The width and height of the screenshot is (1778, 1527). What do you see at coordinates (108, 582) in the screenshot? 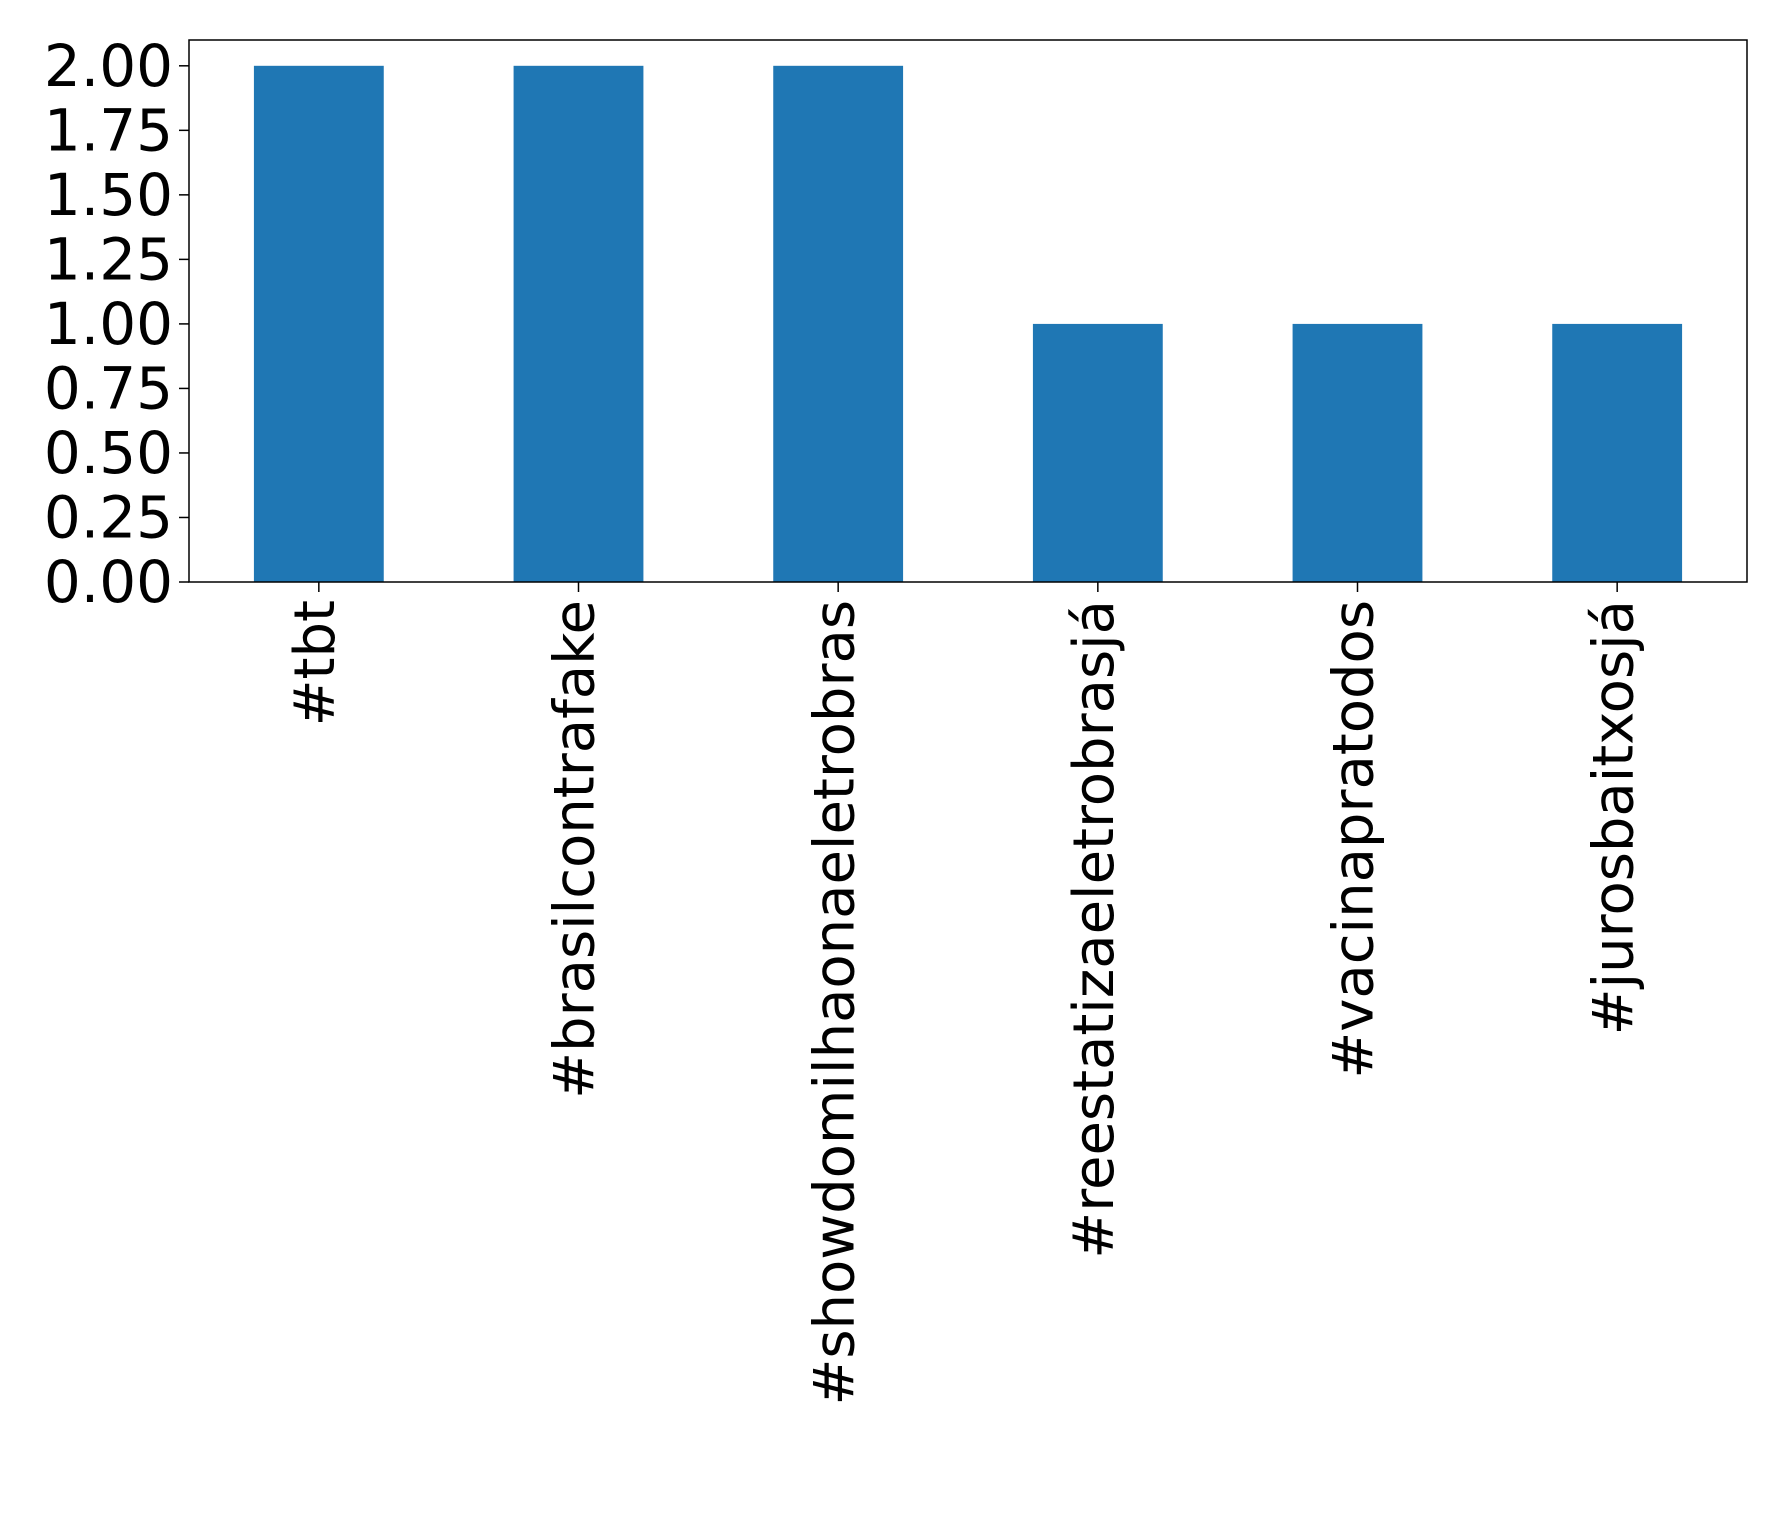
I see `y-tick-label-0: 0.00` at bounding box center [108, 582].